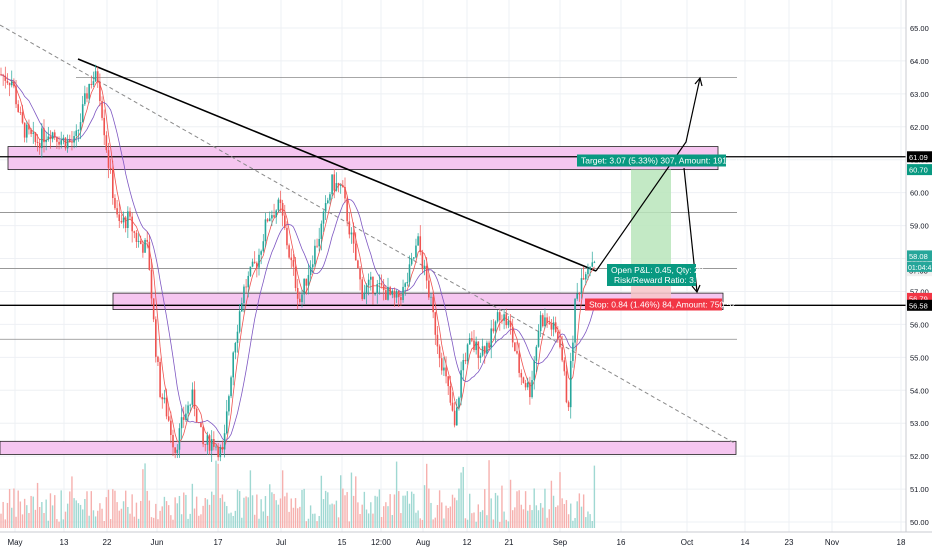 Image resolution: width=932 pixels, height=550 pixels. Describe the element at coordinates (918, 170) in the screenshot. I see `price-label: 60.70` at that location.